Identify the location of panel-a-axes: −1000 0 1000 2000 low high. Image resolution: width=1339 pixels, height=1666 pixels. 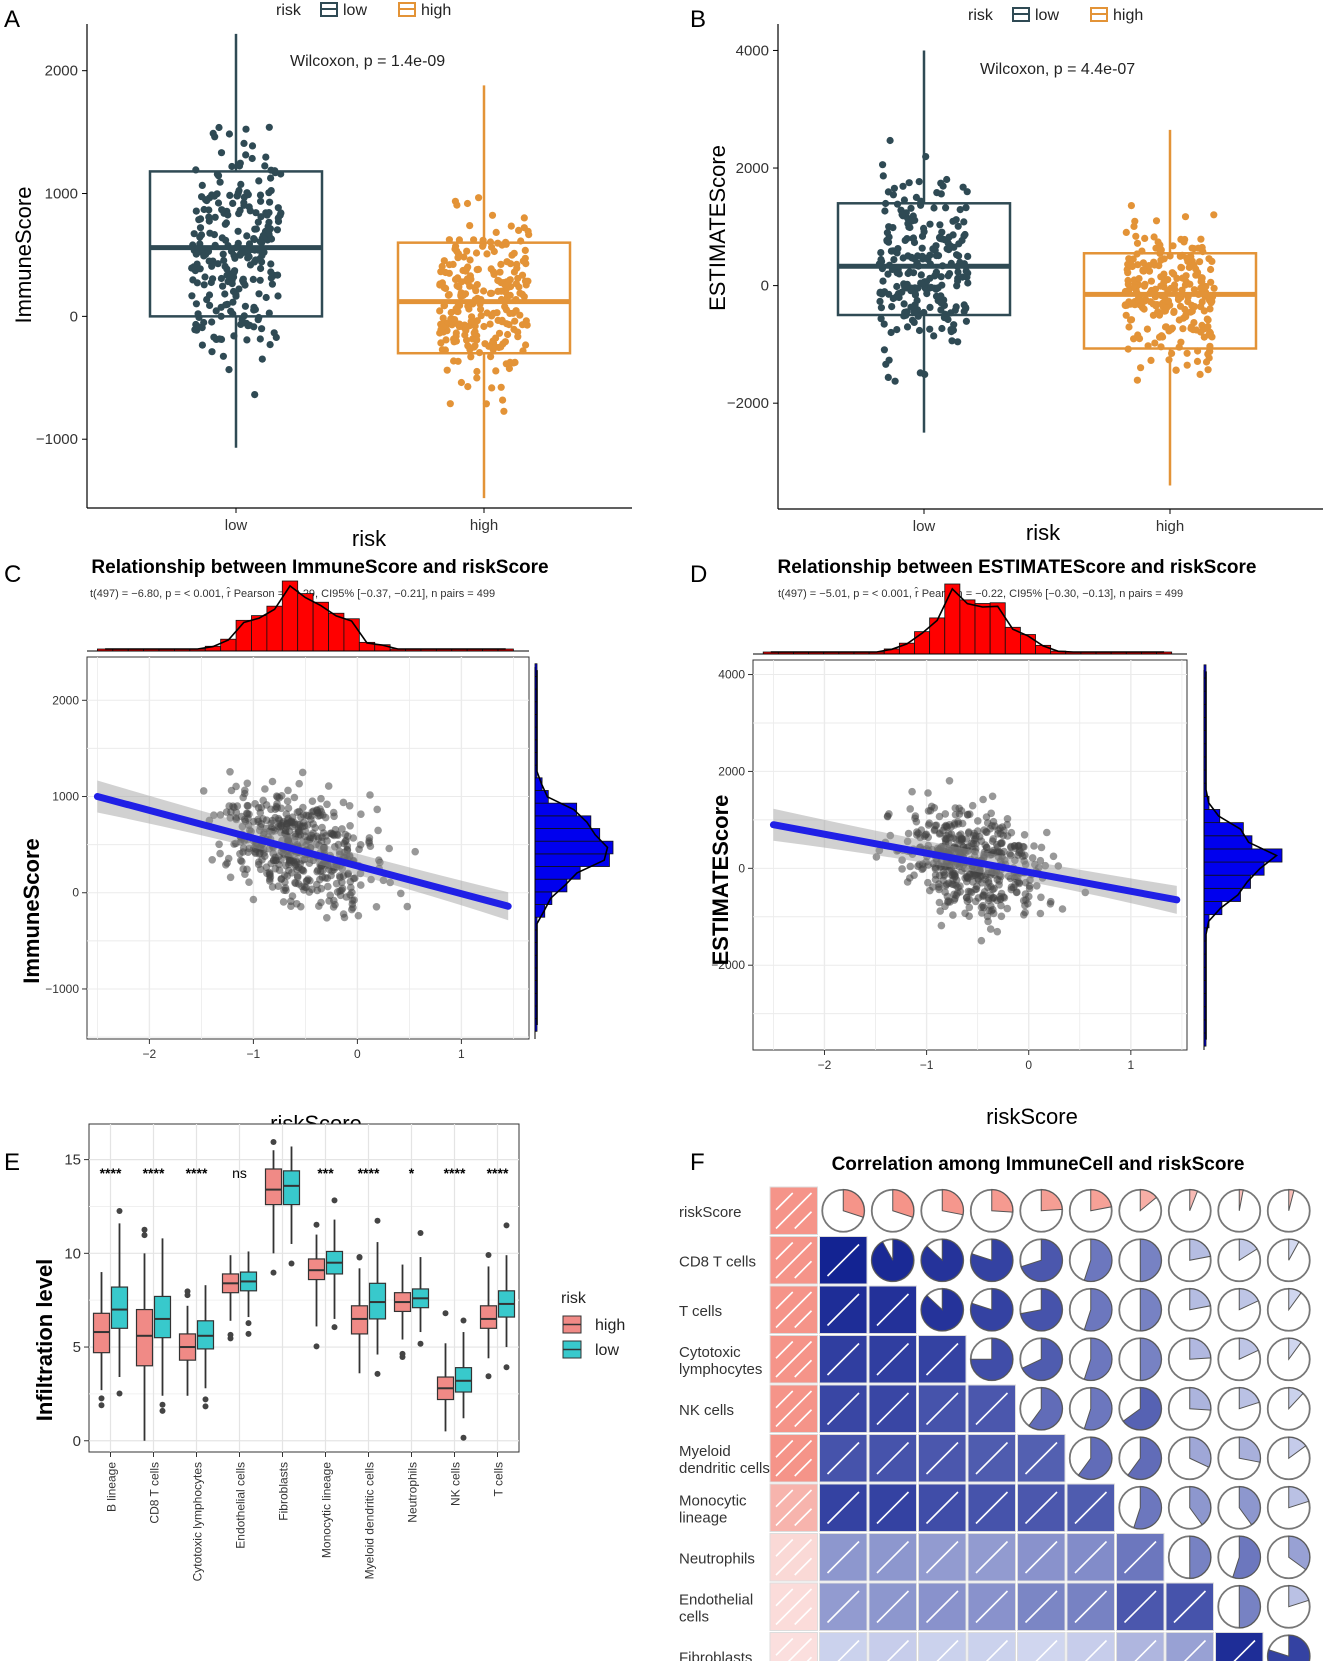
(334, 279).